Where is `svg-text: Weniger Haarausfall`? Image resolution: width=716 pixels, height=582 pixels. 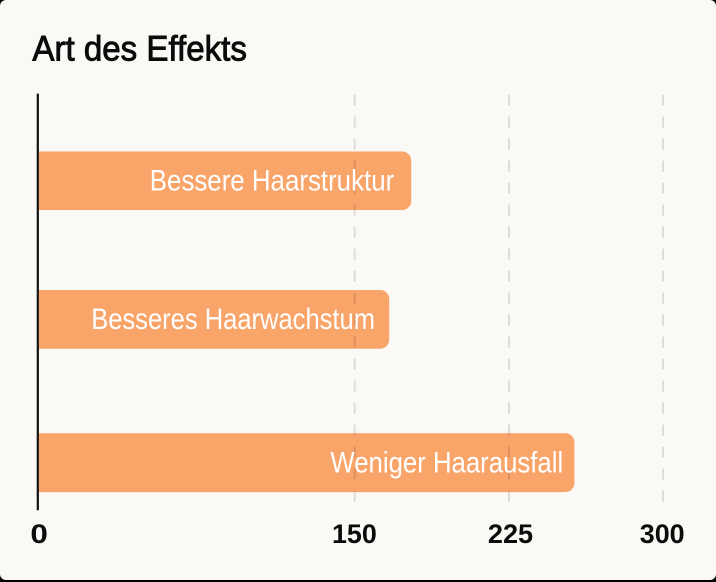 svg-text: Weniger Haarausfall is located at coordinates (446, 463).